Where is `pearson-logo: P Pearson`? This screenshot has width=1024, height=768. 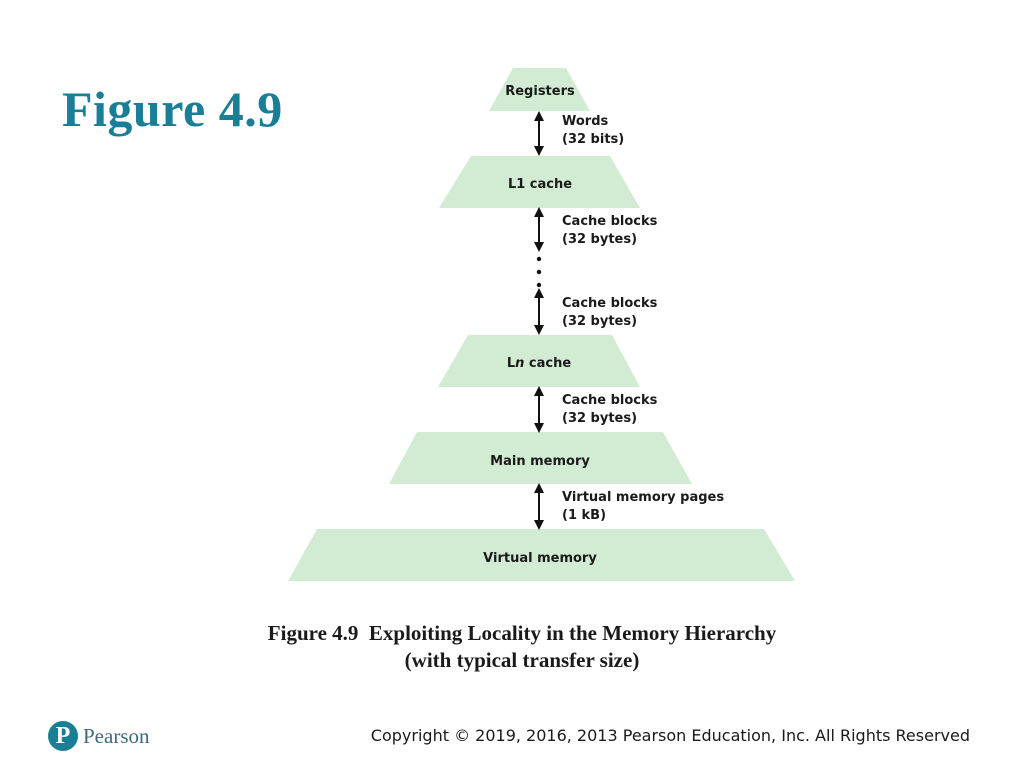 pearson-logo: P Pearson is located at coordinates (99, 736).